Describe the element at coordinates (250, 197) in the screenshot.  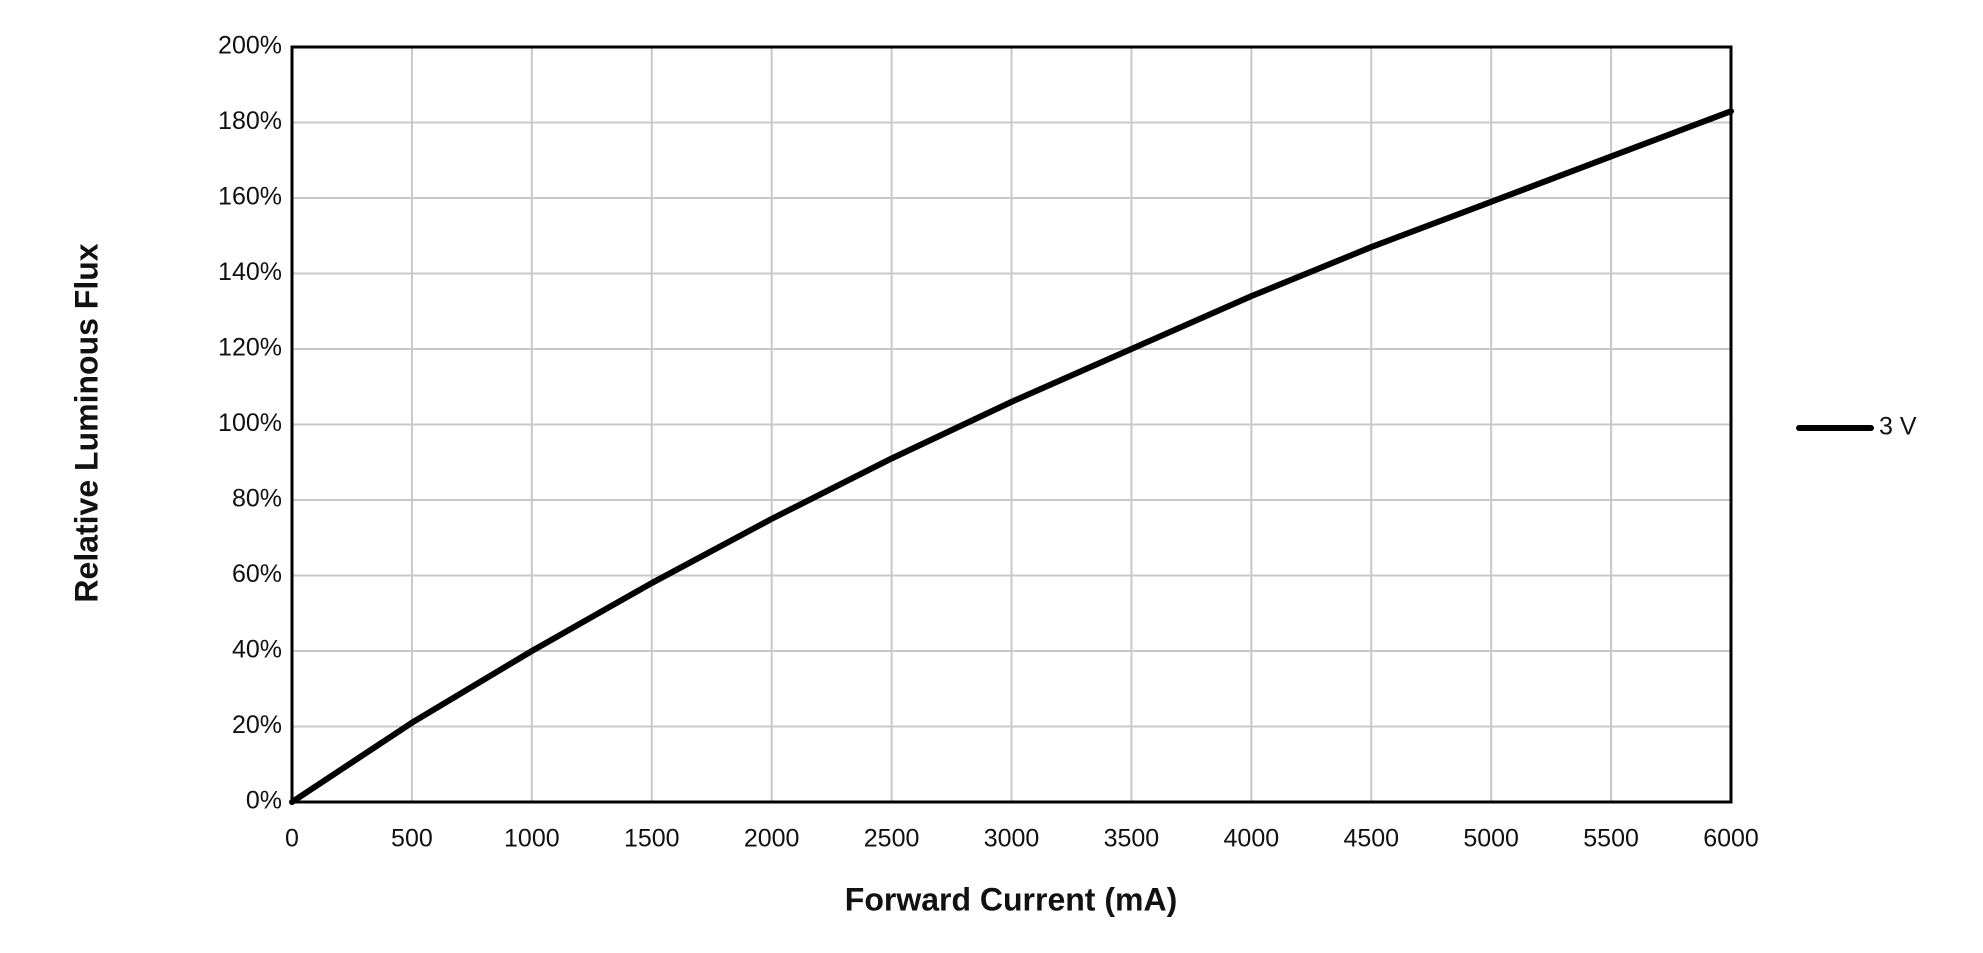
I see `y-tick-label: 160%` at that location.